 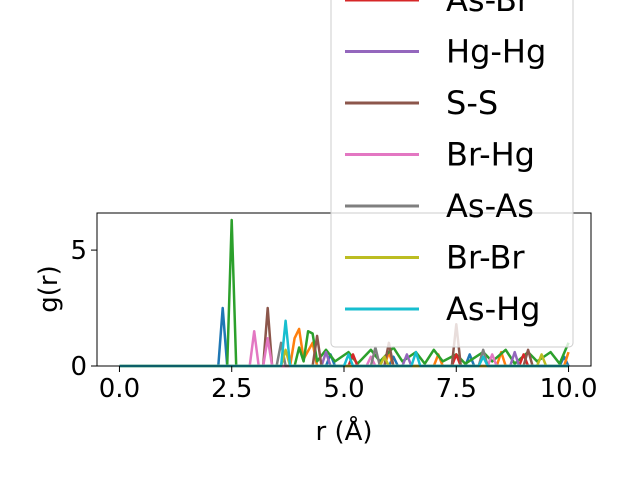 I want to click on x-axis: 0.0 2.5 5.0 7.5 10.0, so click(x=348, y=385).